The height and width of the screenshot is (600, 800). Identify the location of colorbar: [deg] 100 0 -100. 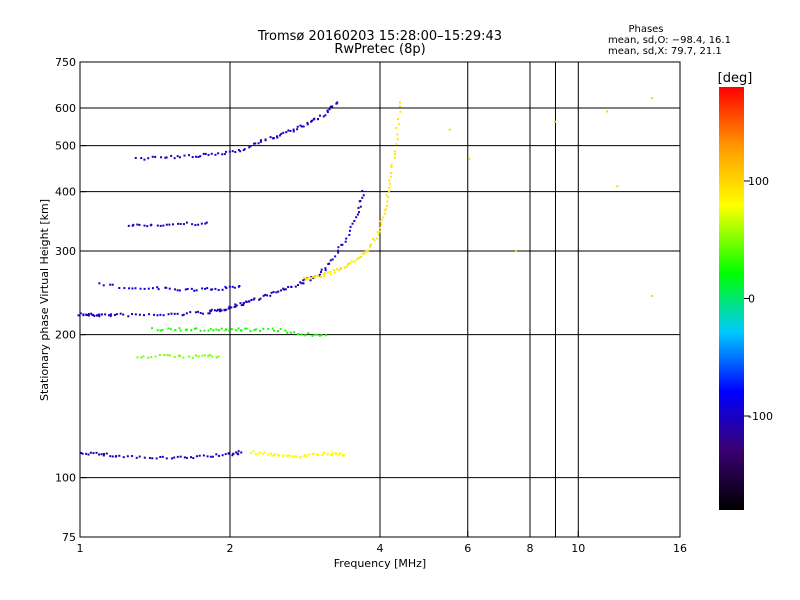
(745, 290).